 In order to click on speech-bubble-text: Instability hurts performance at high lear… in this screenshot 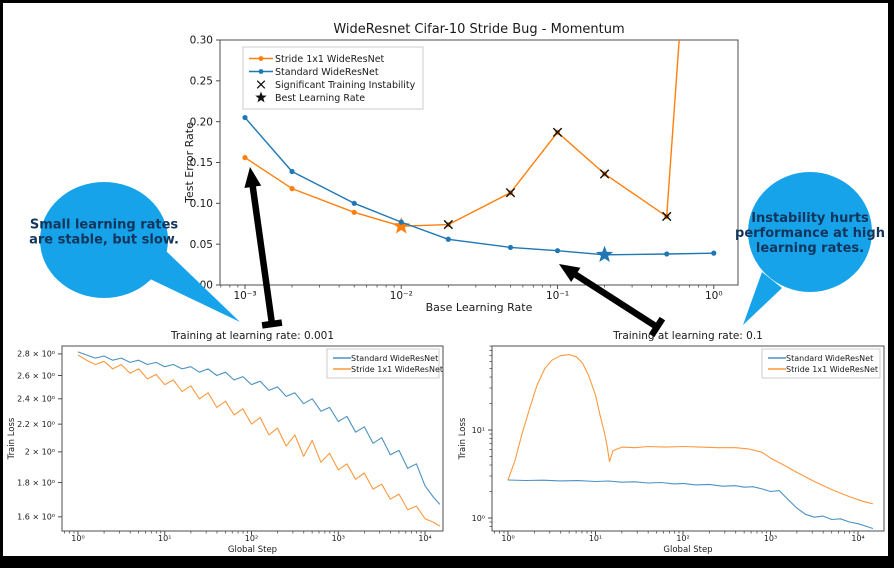, I will do `click(810, 233)`.